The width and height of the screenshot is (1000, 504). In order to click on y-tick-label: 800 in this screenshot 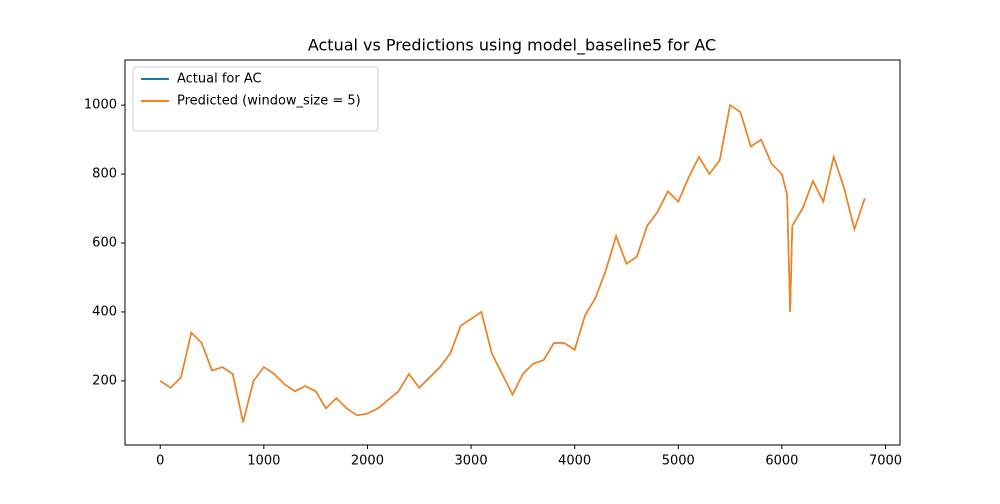, I will do `click(104, 174)`.